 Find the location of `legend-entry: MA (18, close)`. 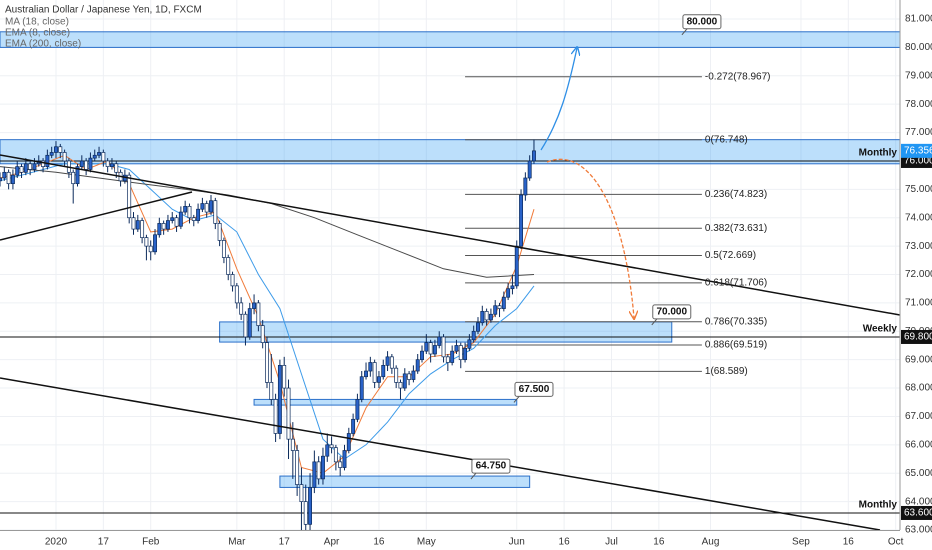

legend-entry: MA (18, close) is located at coordinates (37, 22).